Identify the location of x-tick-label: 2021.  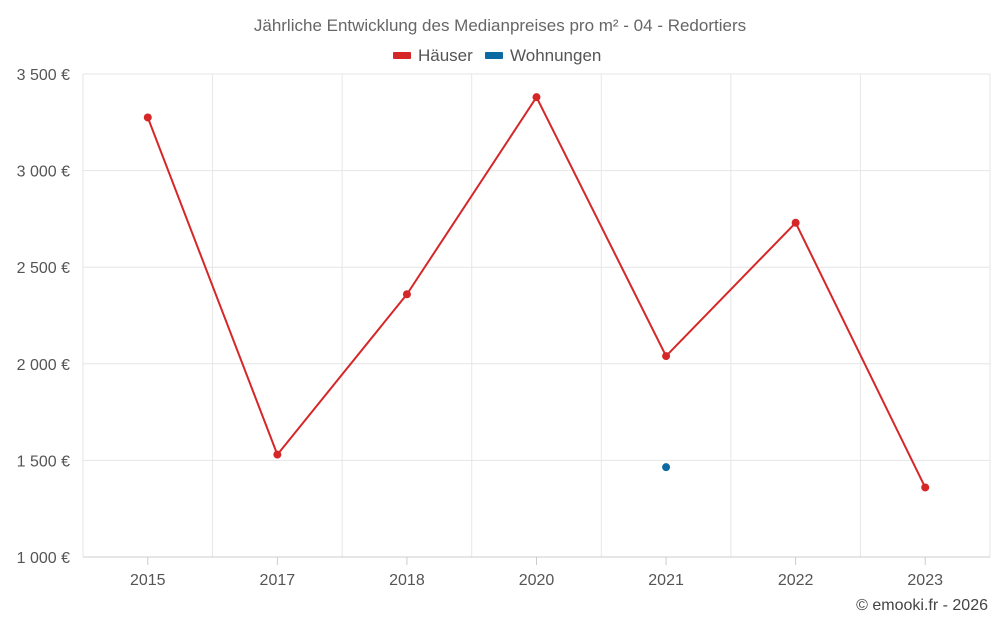
(666, 580).